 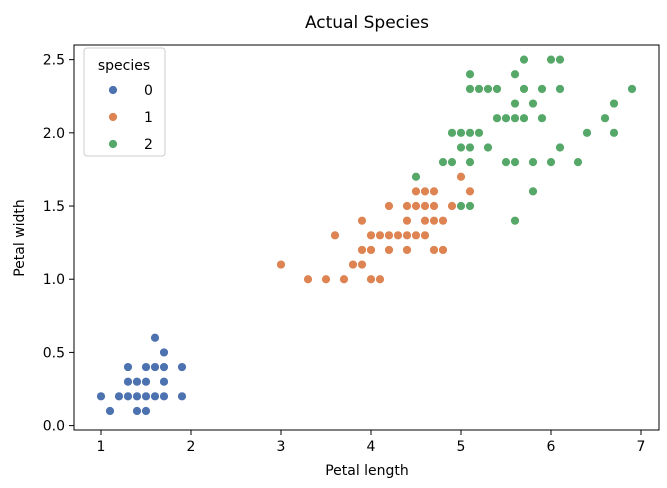 What do you see at coordinates (367, 23) in the screenshot?
I see `chart-title: Actual Species` at bounding box center [367, 23].